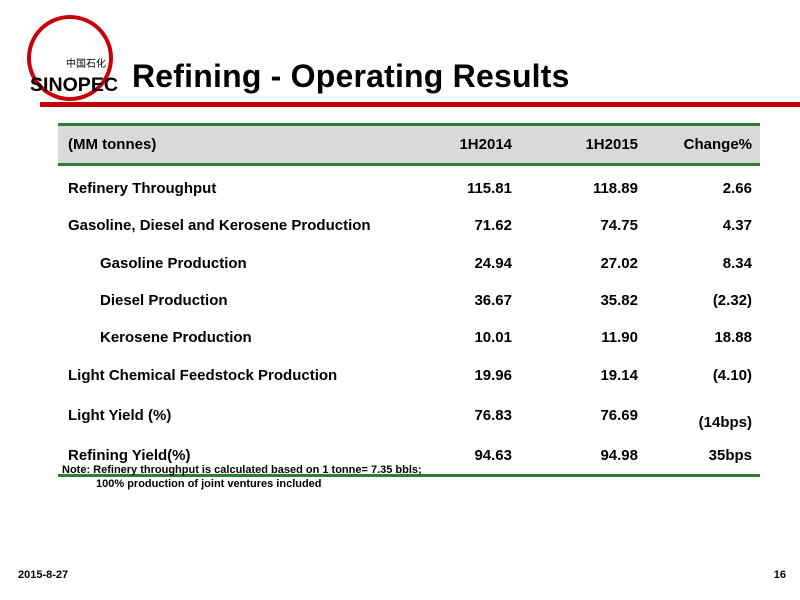 This screenshot has height=600, width=800. What do you see at coordinates (493, 226) in the screenshot?
I see `cell-1h2014: 71.62` at bounding box center [493, 226].